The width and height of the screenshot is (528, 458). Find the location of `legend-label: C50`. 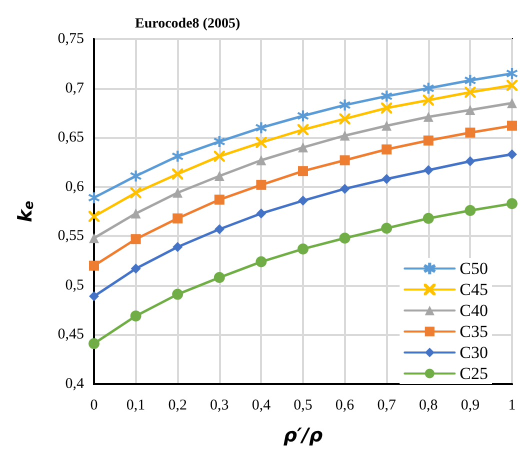

legend-label: C50 is located at coordinates (474, 268).